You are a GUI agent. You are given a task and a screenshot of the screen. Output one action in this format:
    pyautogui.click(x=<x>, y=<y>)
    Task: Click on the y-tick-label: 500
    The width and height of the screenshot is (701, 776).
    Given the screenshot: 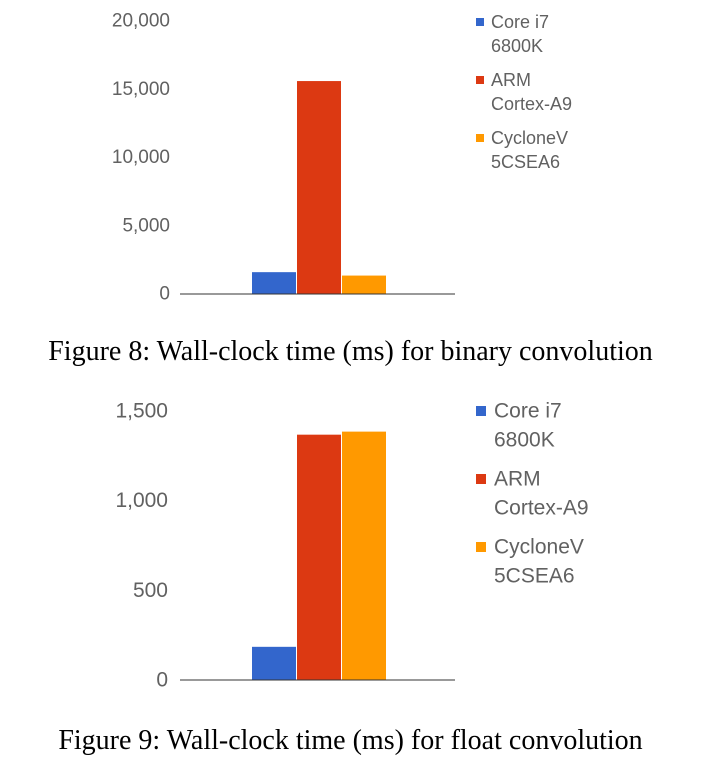 What is the action you would take?
    pyautogui.click(x=150, y=590)
    